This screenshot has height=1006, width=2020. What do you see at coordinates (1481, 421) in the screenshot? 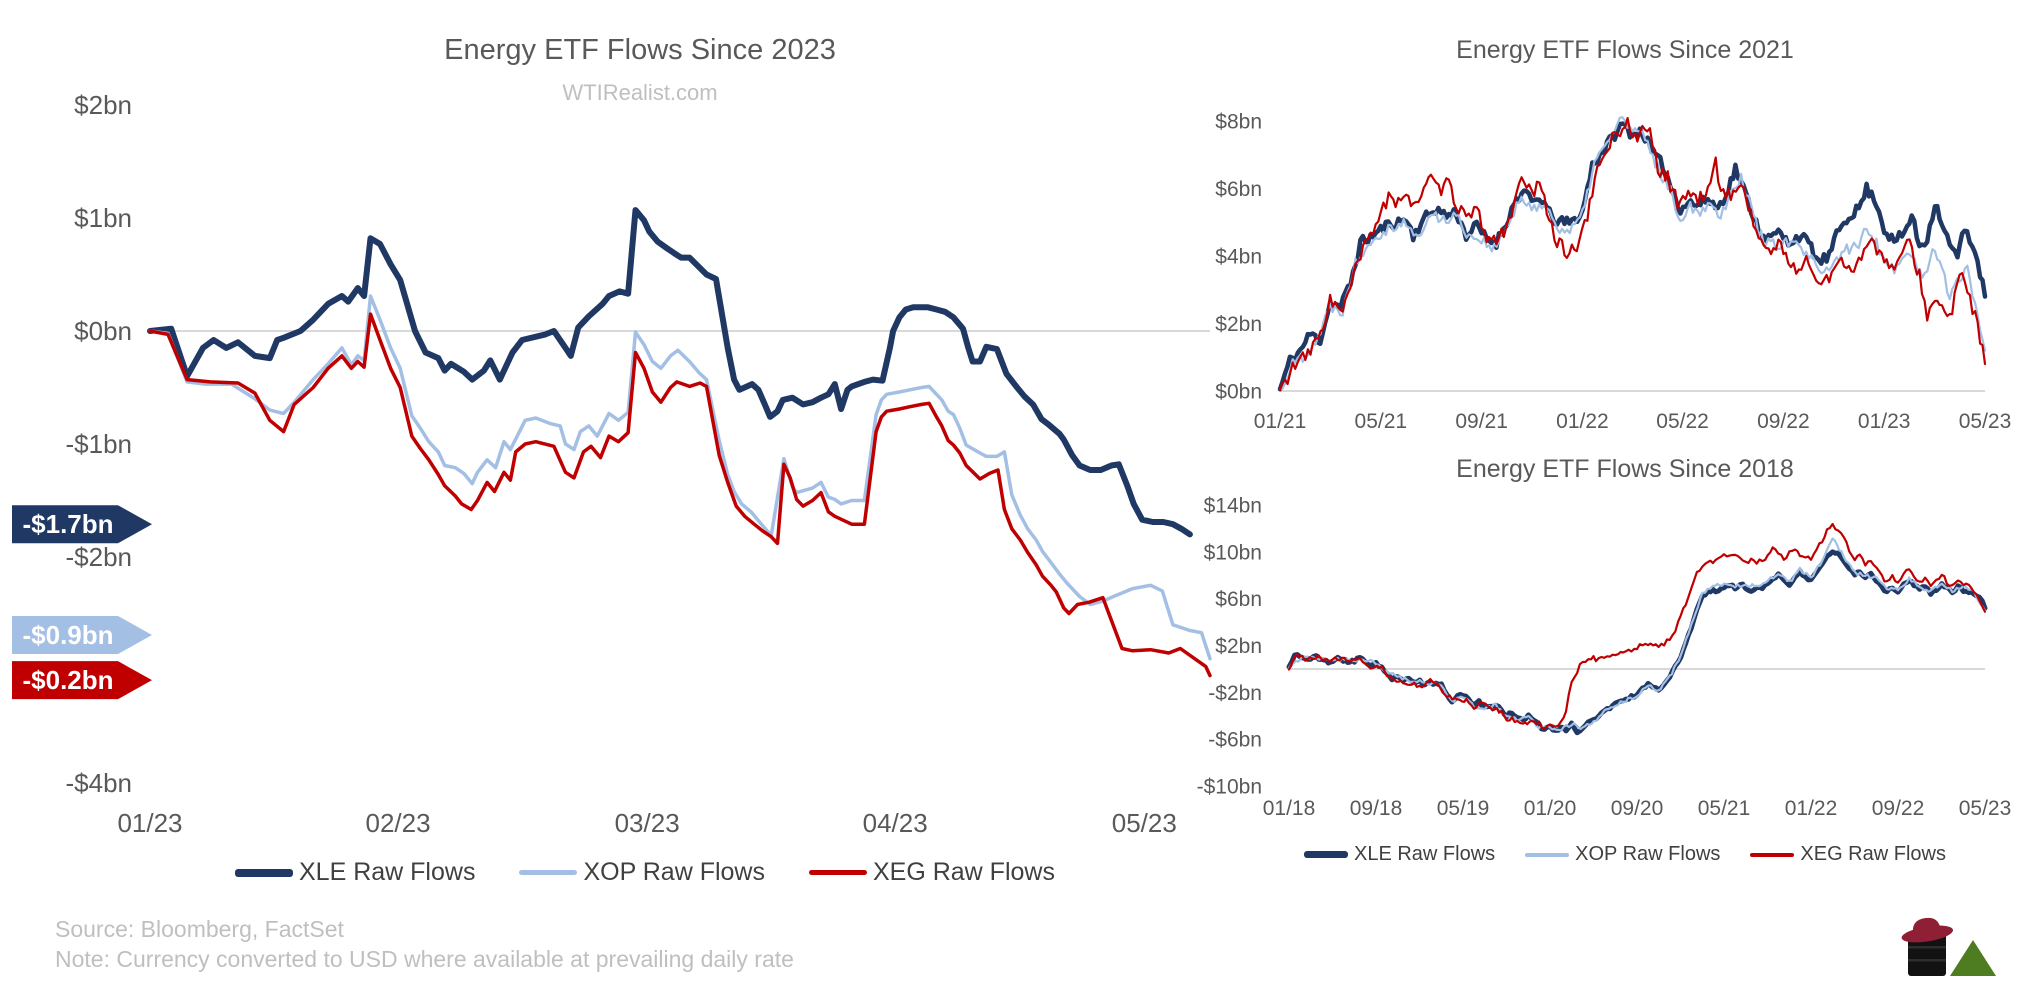
I see `x-tick-label: 09/21` at bounding box center [1481, 421].